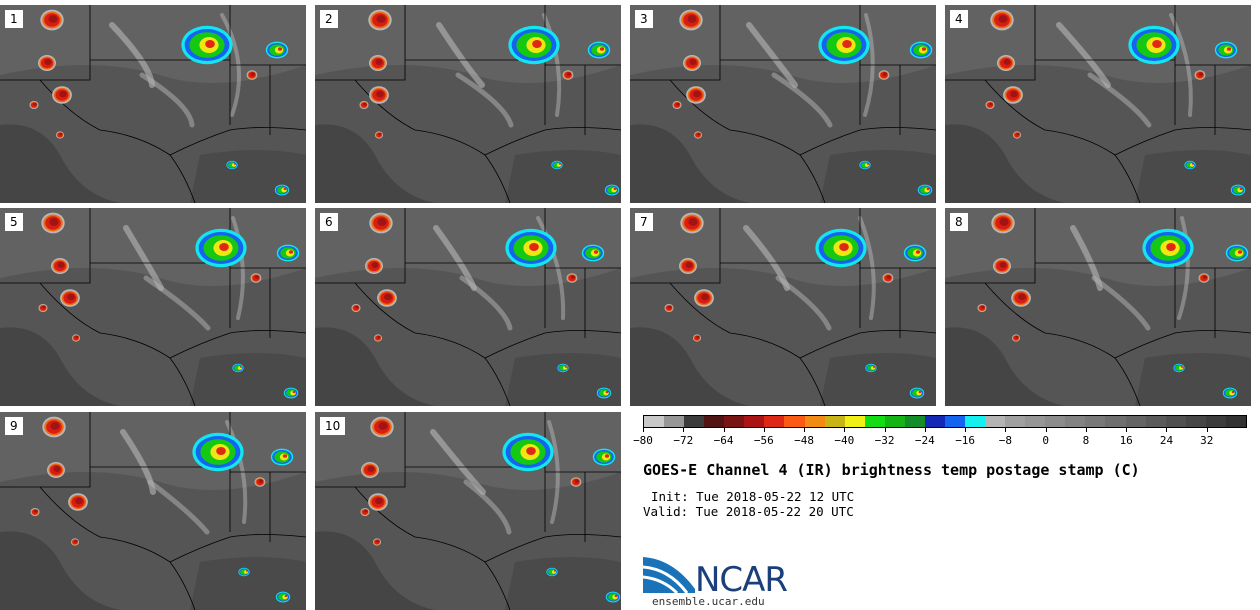  I want to click on ncar-logo-text: NCAR, so click(741, 580).